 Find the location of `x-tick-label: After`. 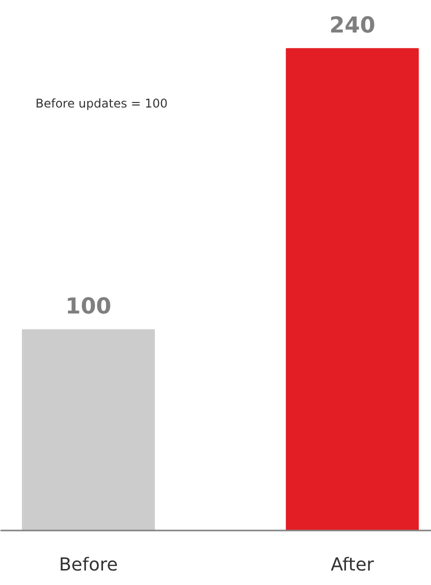

x-tick-label: After is located at coordinates (352, 565).